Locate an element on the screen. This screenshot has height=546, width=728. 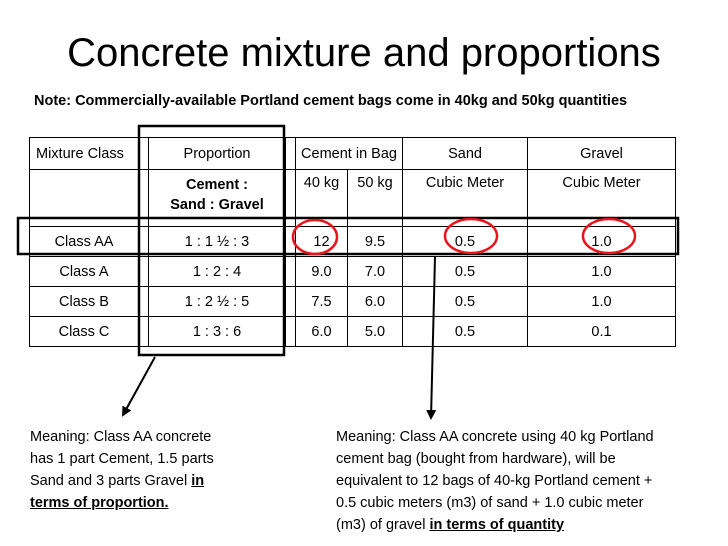
cell-cement-50kg: 6.0 is located at coordinates (375, 301).